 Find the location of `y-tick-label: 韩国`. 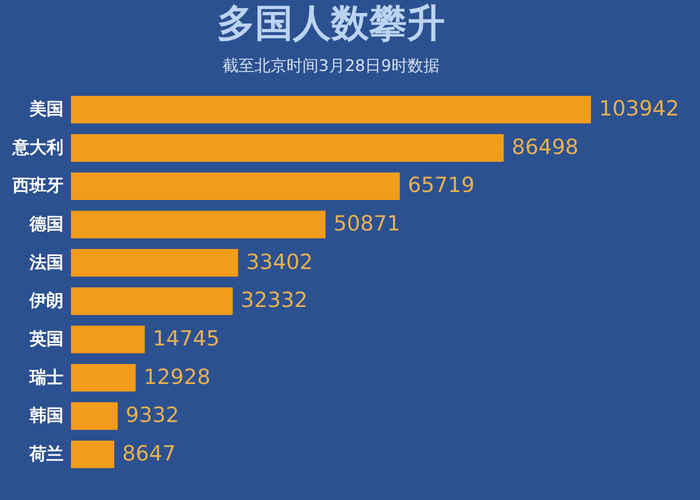

y-tick-label: 韩国 is located at coordinates (46, 416).